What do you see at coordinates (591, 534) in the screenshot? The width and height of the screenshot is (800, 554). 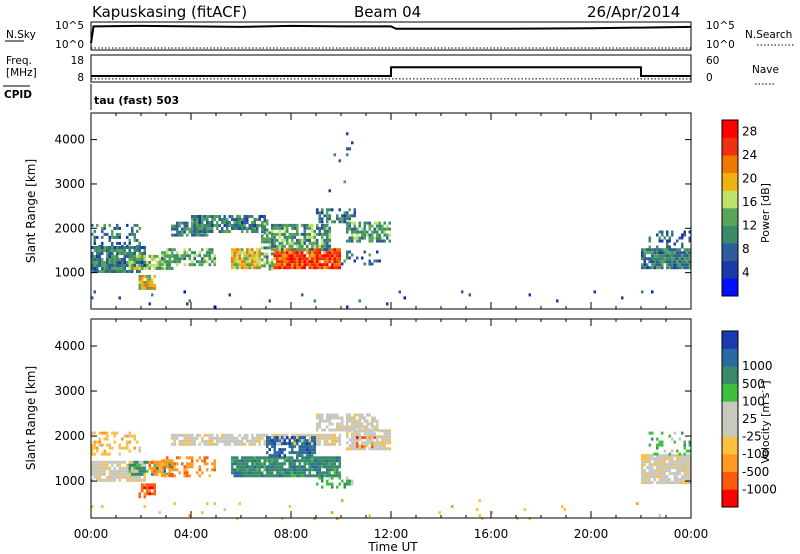 I see `time-tick-label-5: 20:00` at bounding box center [591, 534].